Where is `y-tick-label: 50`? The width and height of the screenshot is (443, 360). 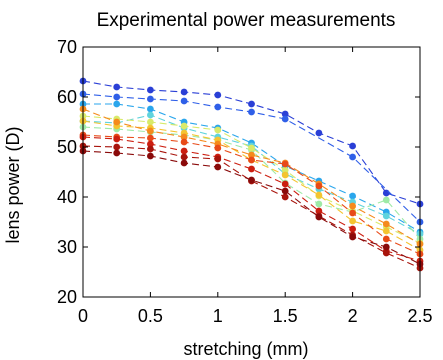
y-tick-label: 50 is located at coordinates (67, 147).